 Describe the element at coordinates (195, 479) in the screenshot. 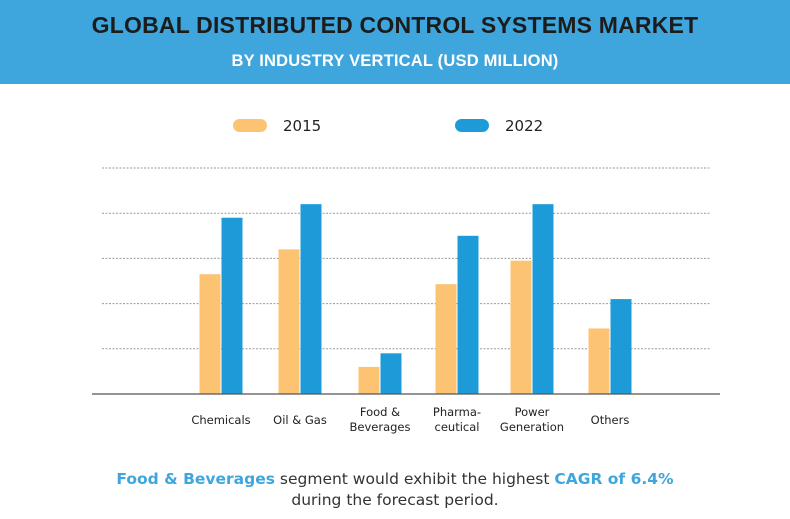

I see `footer-highlight-segment: Food & Beverages` at that location.